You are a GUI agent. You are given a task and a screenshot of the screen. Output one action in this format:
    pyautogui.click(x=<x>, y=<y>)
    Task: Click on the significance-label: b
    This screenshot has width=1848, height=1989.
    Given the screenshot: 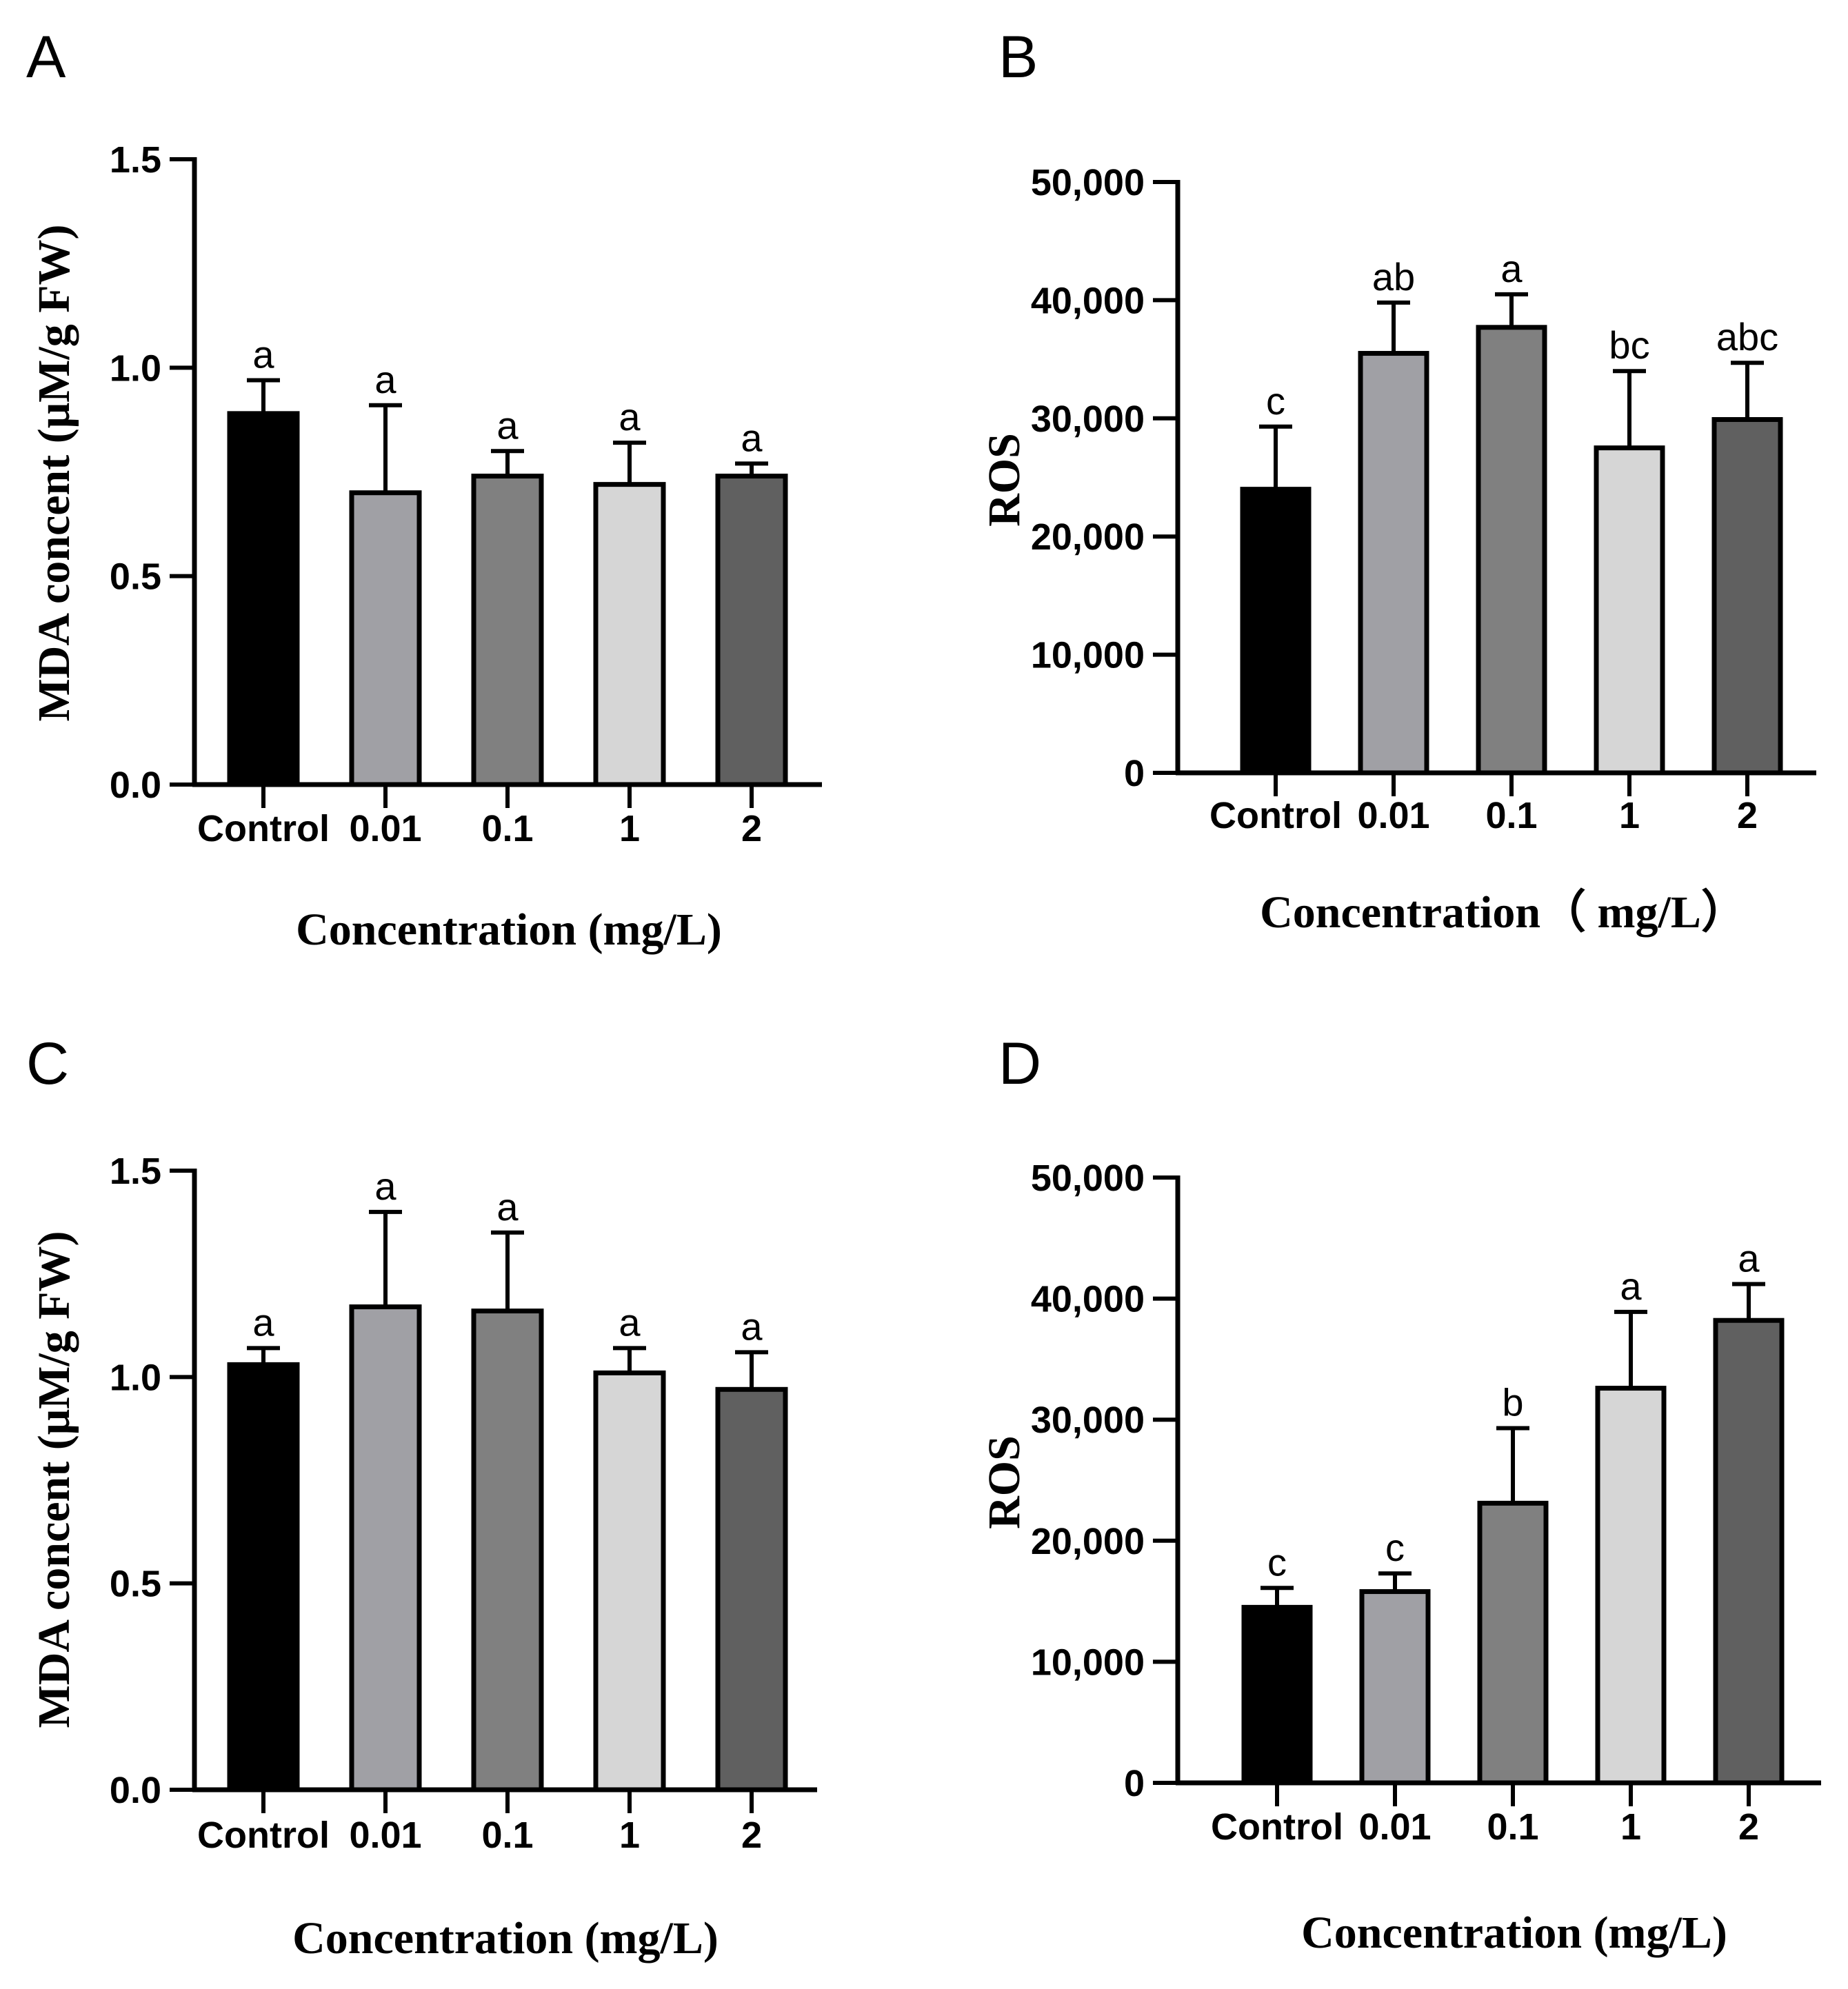 What is the action you would take?
    pyautogui.click(x=1513, y=1402)
    